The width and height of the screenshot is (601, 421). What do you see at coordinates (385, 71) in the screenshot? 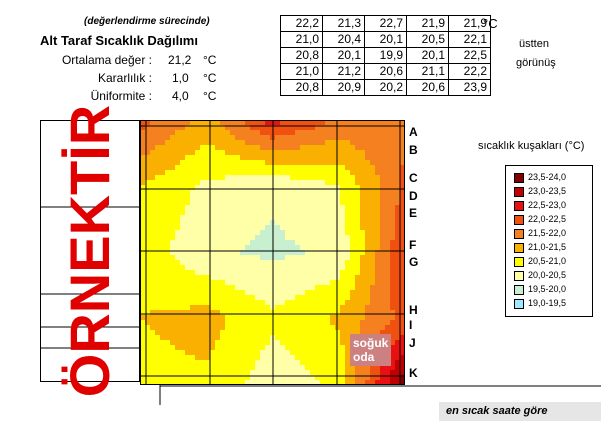
I see `table-cell: 20,6` at bounding box center [385, 71].